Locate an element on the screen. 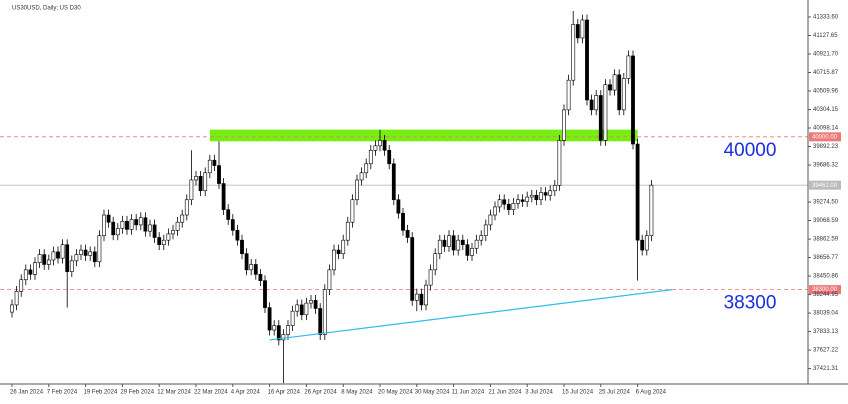 This screenshot has height=404, width=848. x-tick-label: 3 Jul 2024 is located at coordinates (539, 393).